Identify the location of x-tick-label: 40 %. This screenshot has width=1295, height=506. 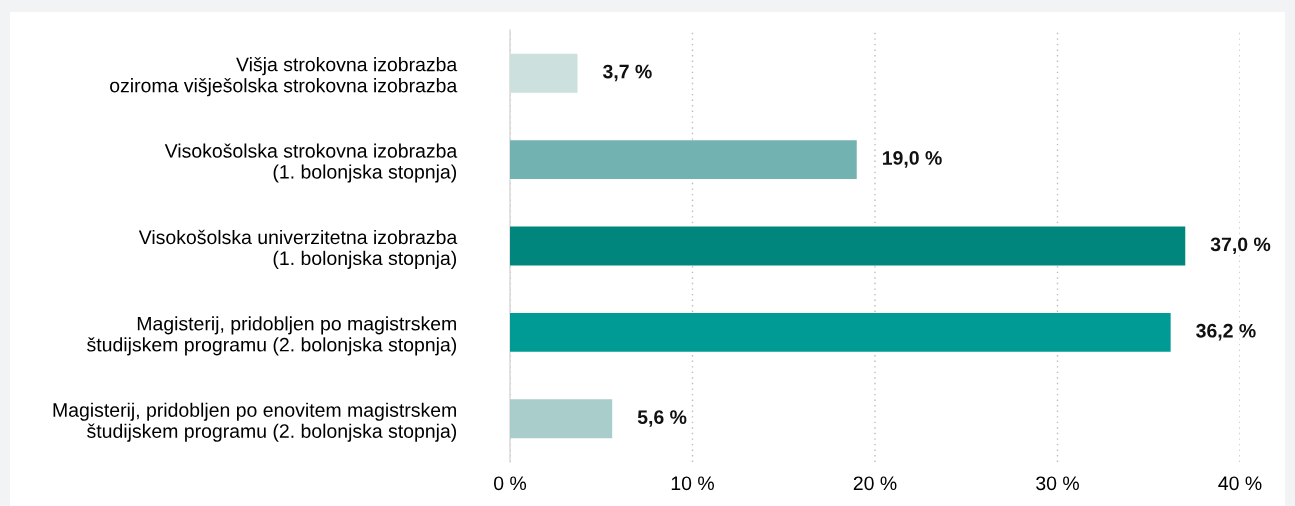
(1240, 483).